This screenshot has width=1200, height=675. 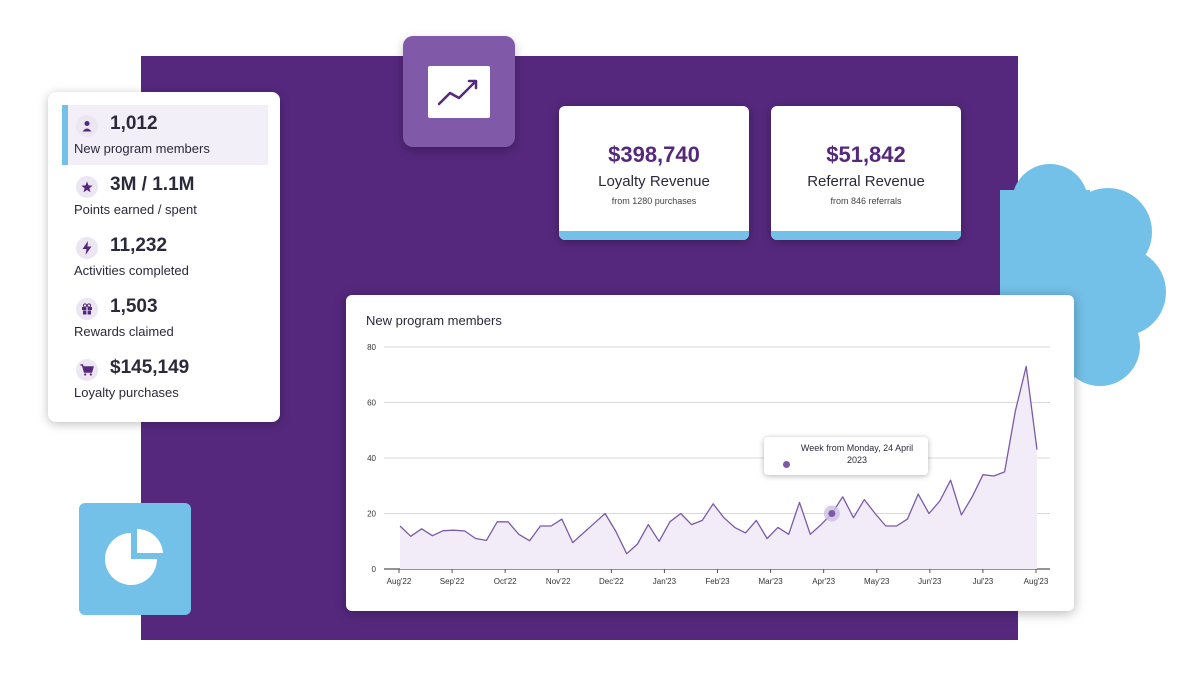 I want to click on x-tick-label: Mar'23, so click(x=770, y=581).